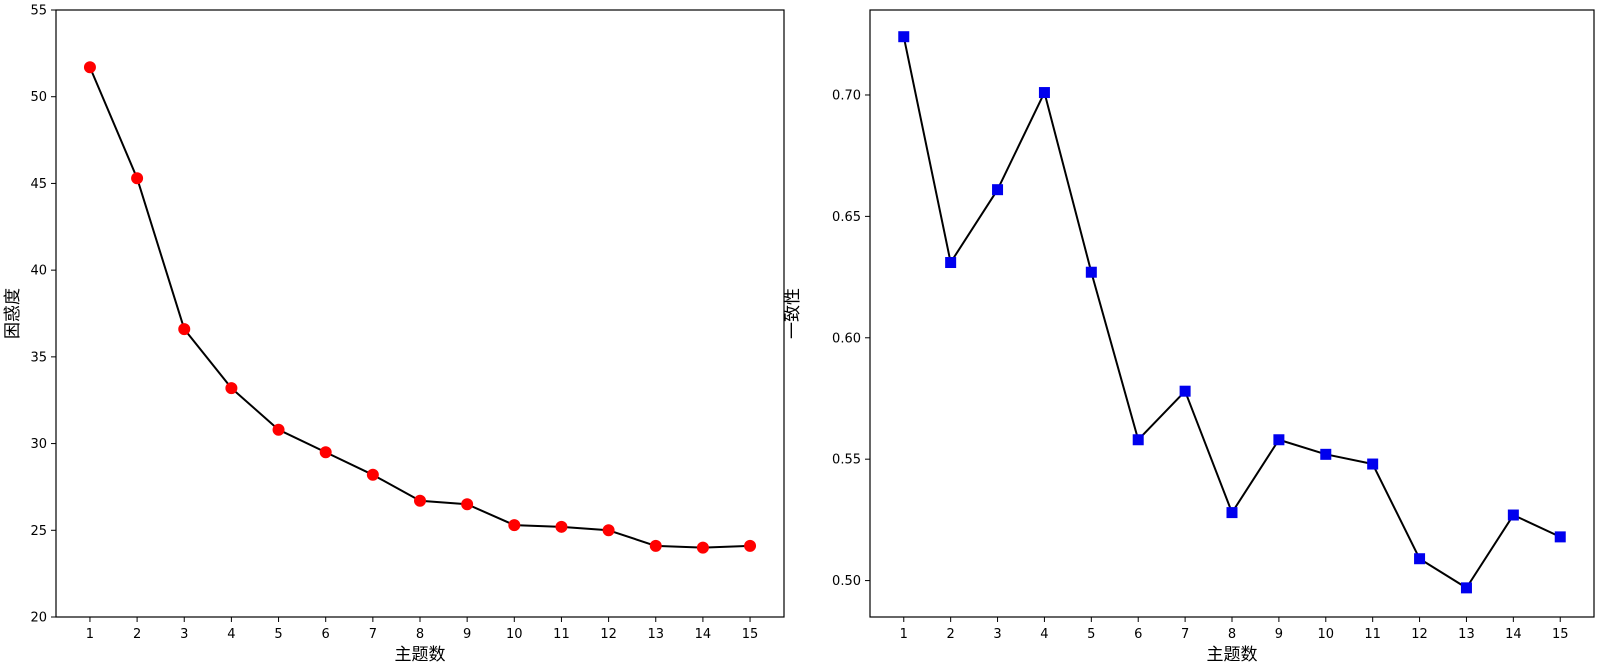 The height and width of the screenshot is (670, 1600). I want to click on y-tick-label: 40, so click(38, 271).